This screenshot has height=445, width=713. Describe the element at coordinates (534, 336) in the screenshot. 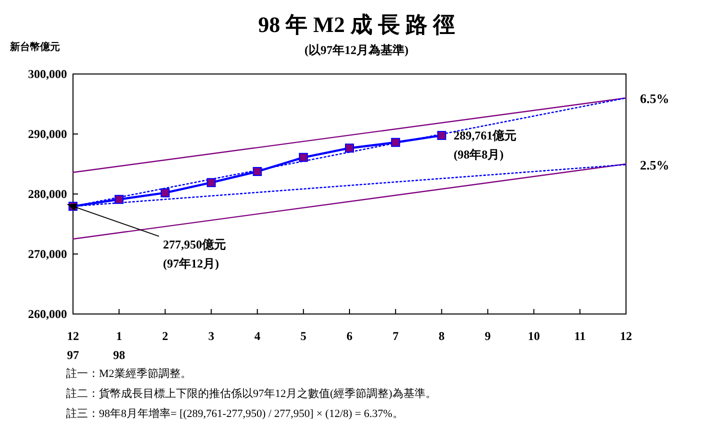

I see `xtick: 10` at that location.